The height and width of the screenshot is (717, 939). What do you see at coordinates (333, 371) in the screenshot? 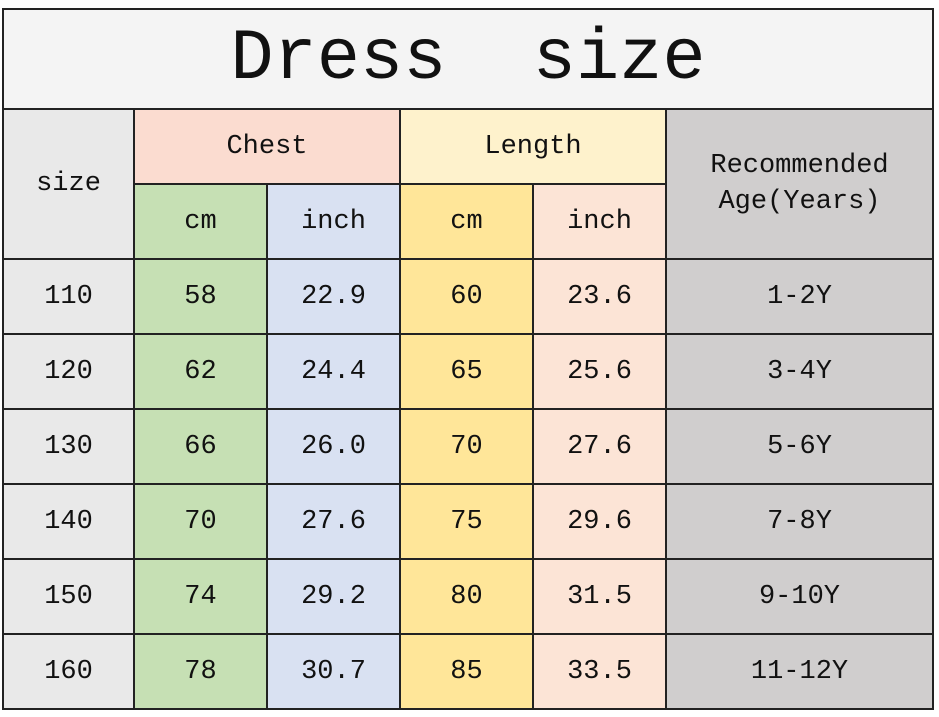
I see `table-cell: 24.4` at bounding box center [333, 371].